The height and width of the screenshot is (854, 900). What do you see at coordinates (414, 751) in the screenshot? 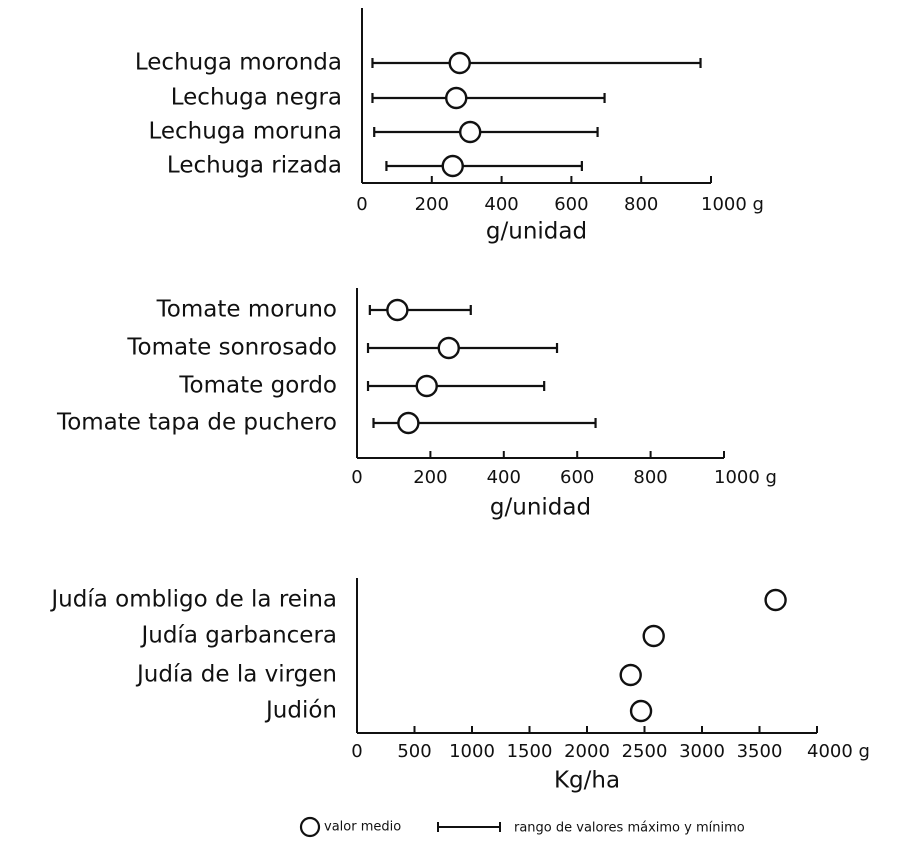
I see `x-tick-label: 500` at bounding box center [414, 751].